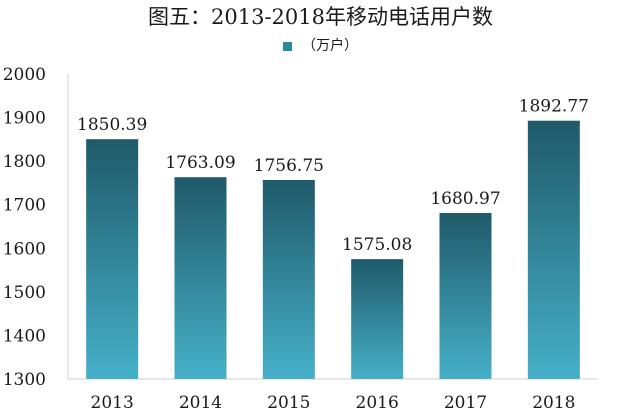 This screenshot has height=415, width=641. What do you see at coordinates (24, 249) in the screenshot?
I see `y-tick-label: 1600` at bounding box center [24, 249].